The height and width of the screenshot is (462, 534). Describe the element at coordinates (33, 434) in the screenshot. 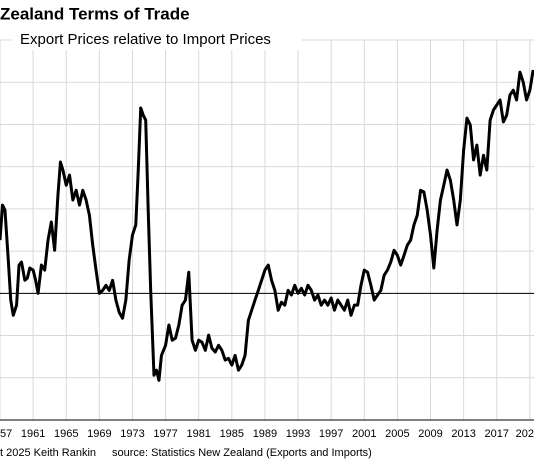

I see `x-tick-label: 1961` at that location.